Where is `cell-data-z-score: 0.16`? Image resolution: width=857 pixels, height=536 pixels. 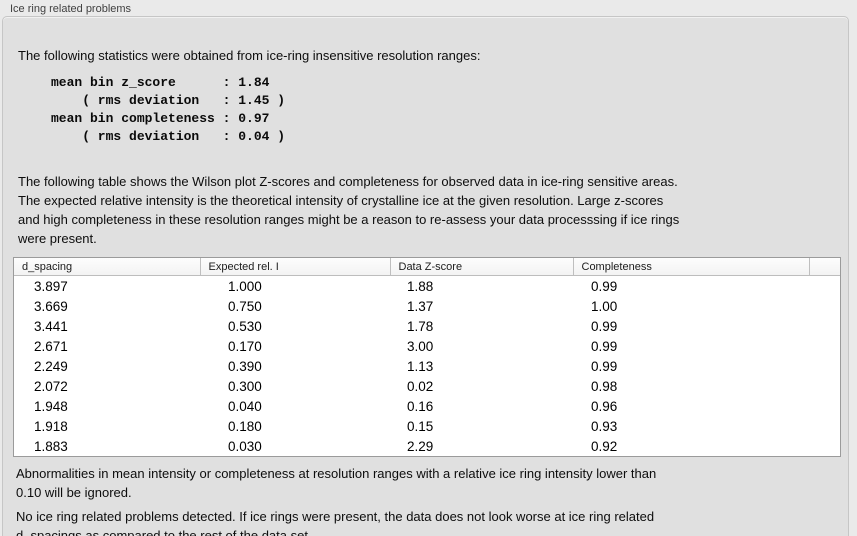 cell-data-z-score: 0.16 is located at coordinates (420, 406).